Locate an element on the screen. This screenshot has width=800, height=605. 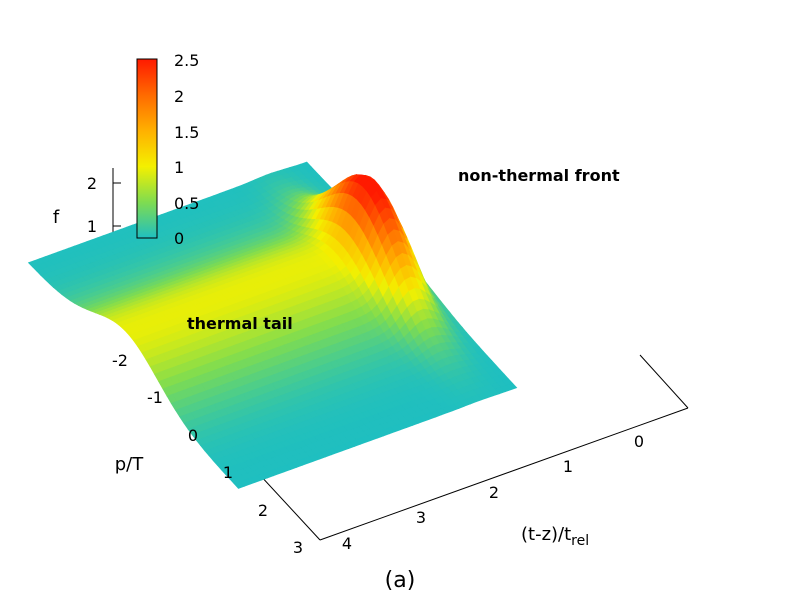
tau-tick-label-4: 4 is located at coordinates (347, 543).